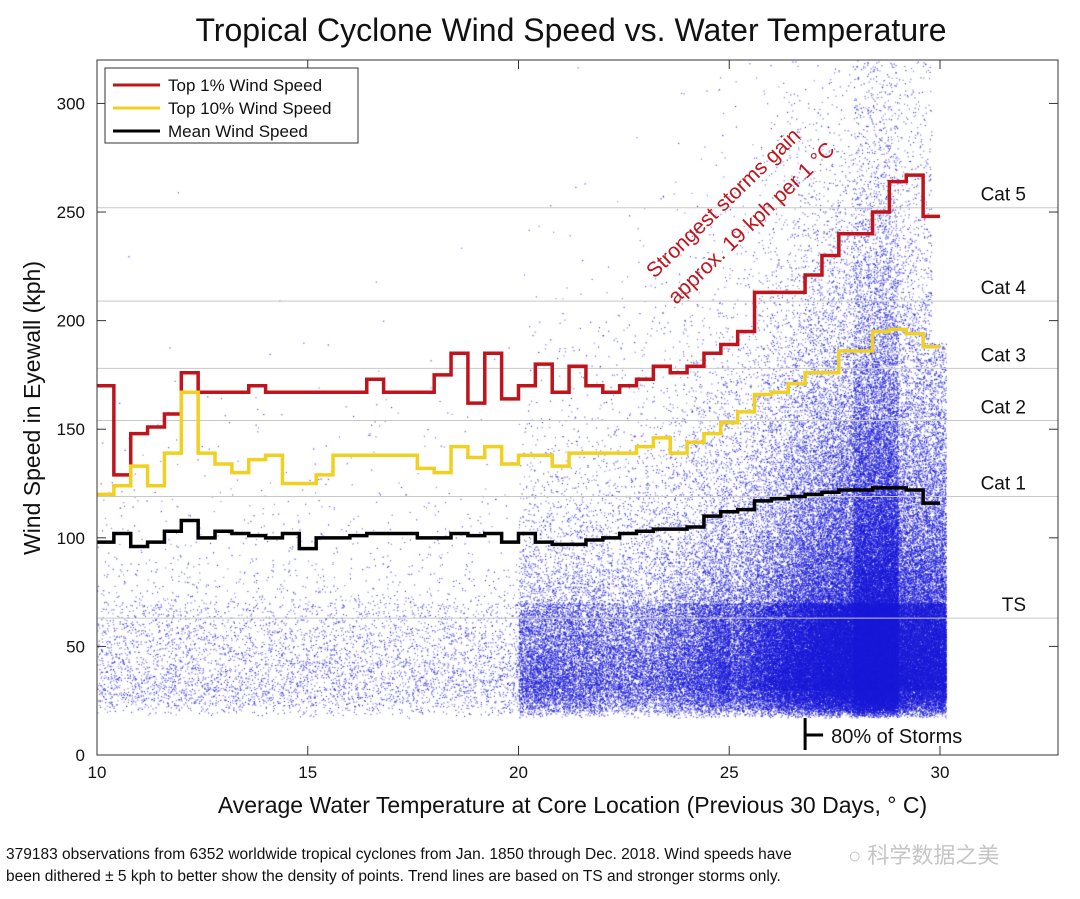 This screenshot has height=899, width=1080. I want to click on x-tick-label: 30, so click(940, 772).